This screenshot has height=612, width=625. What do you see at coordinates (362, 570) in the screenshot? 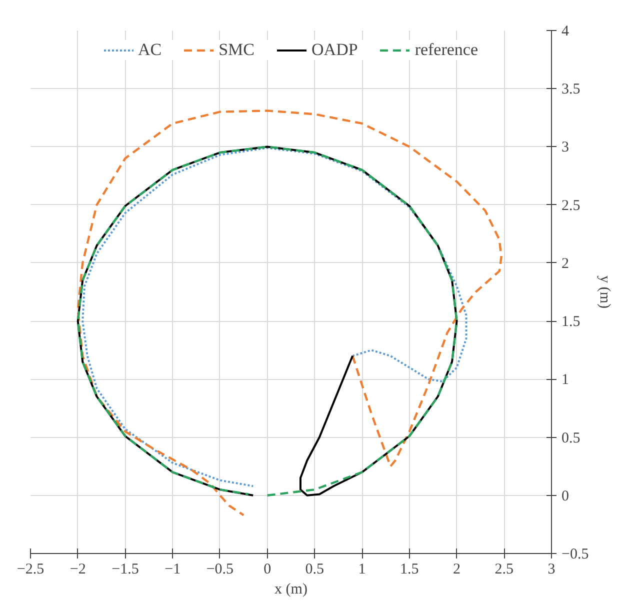
I see `x-tick-label: 1` at bounding box center [362, 570].